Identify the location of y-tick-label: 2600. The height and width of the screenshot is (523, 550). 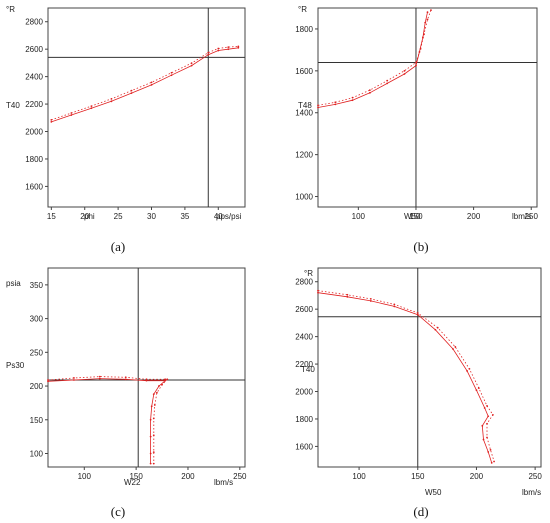
(34, 49).